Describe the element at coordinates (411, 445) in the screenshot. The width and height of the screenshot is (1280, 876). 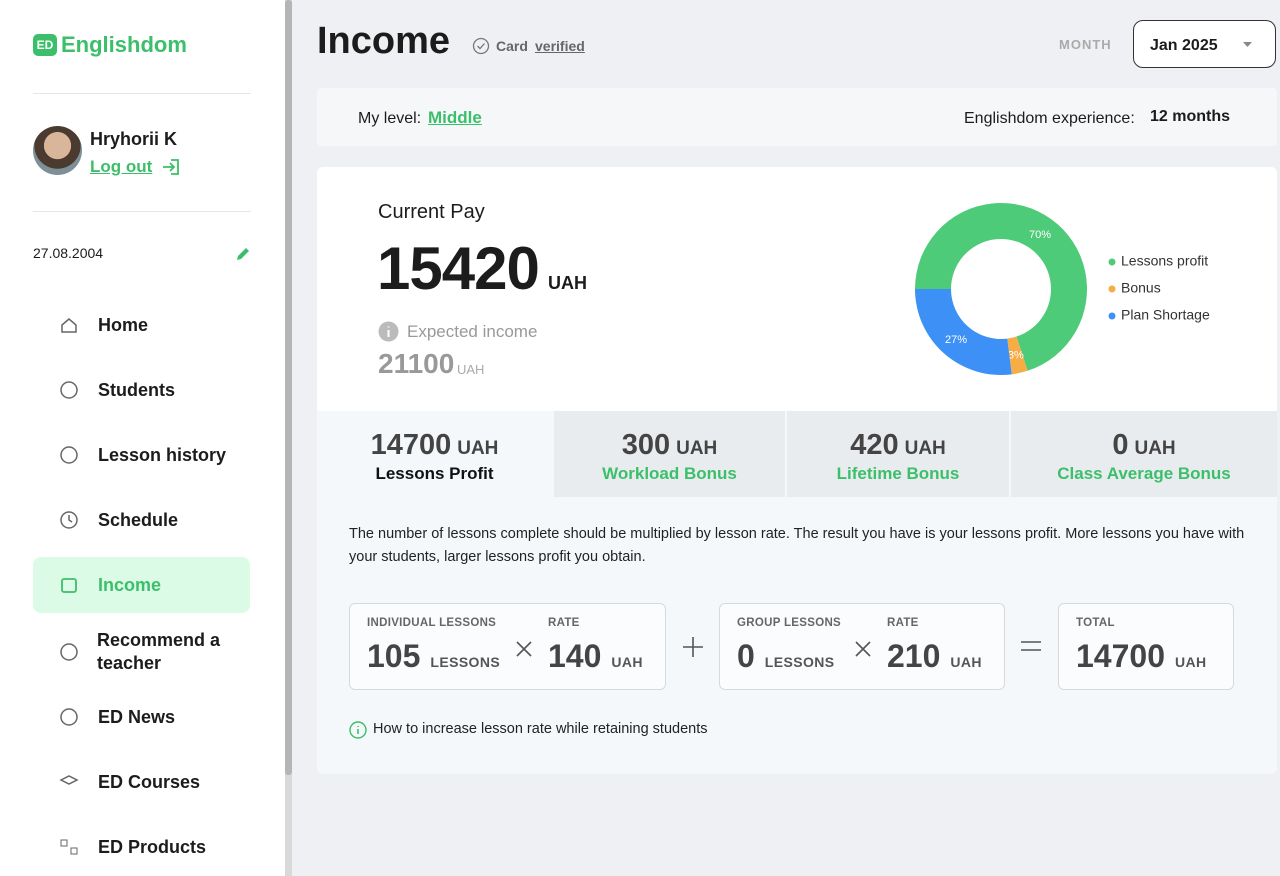
I see `tab-amount-value: 14700` at that location.